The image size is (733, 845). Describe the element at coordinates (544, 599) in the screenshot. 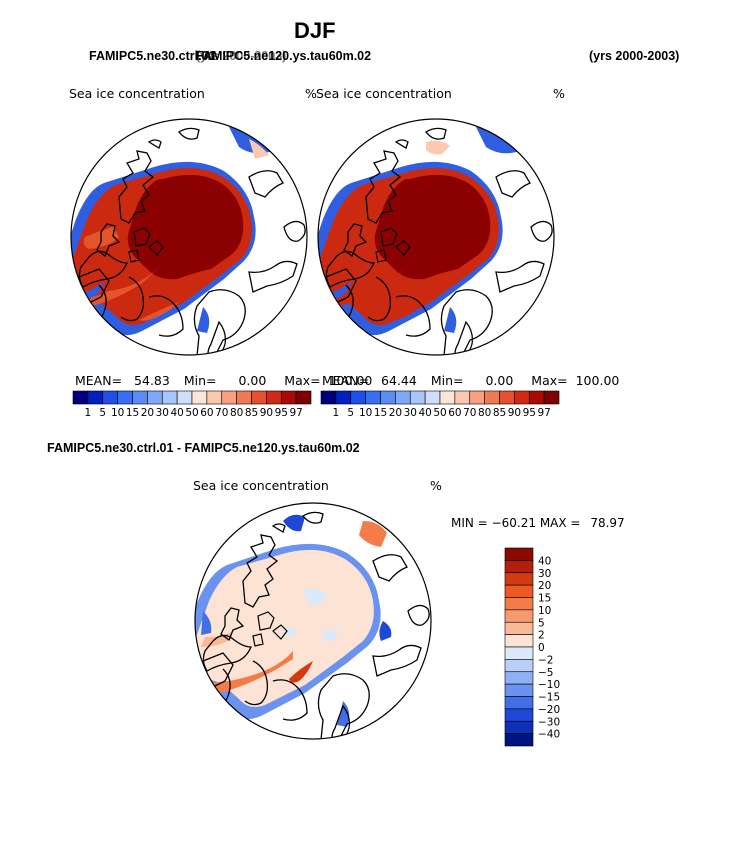

I see `diff-colorbar-tick-label: 15` at that location.